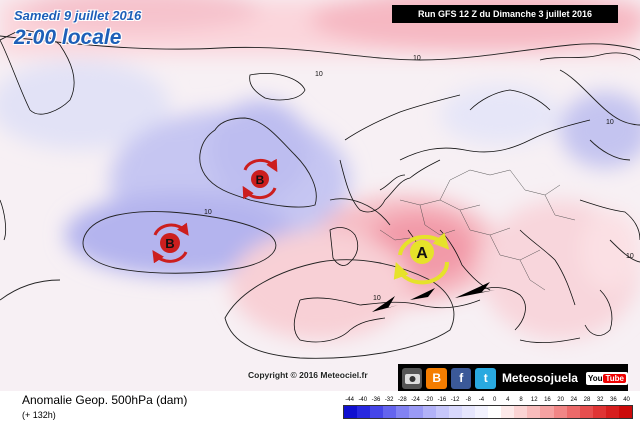 The height and width of the screenshot is (427, 640). I want to click on scale-tick-label: 16, so click(547, 400).